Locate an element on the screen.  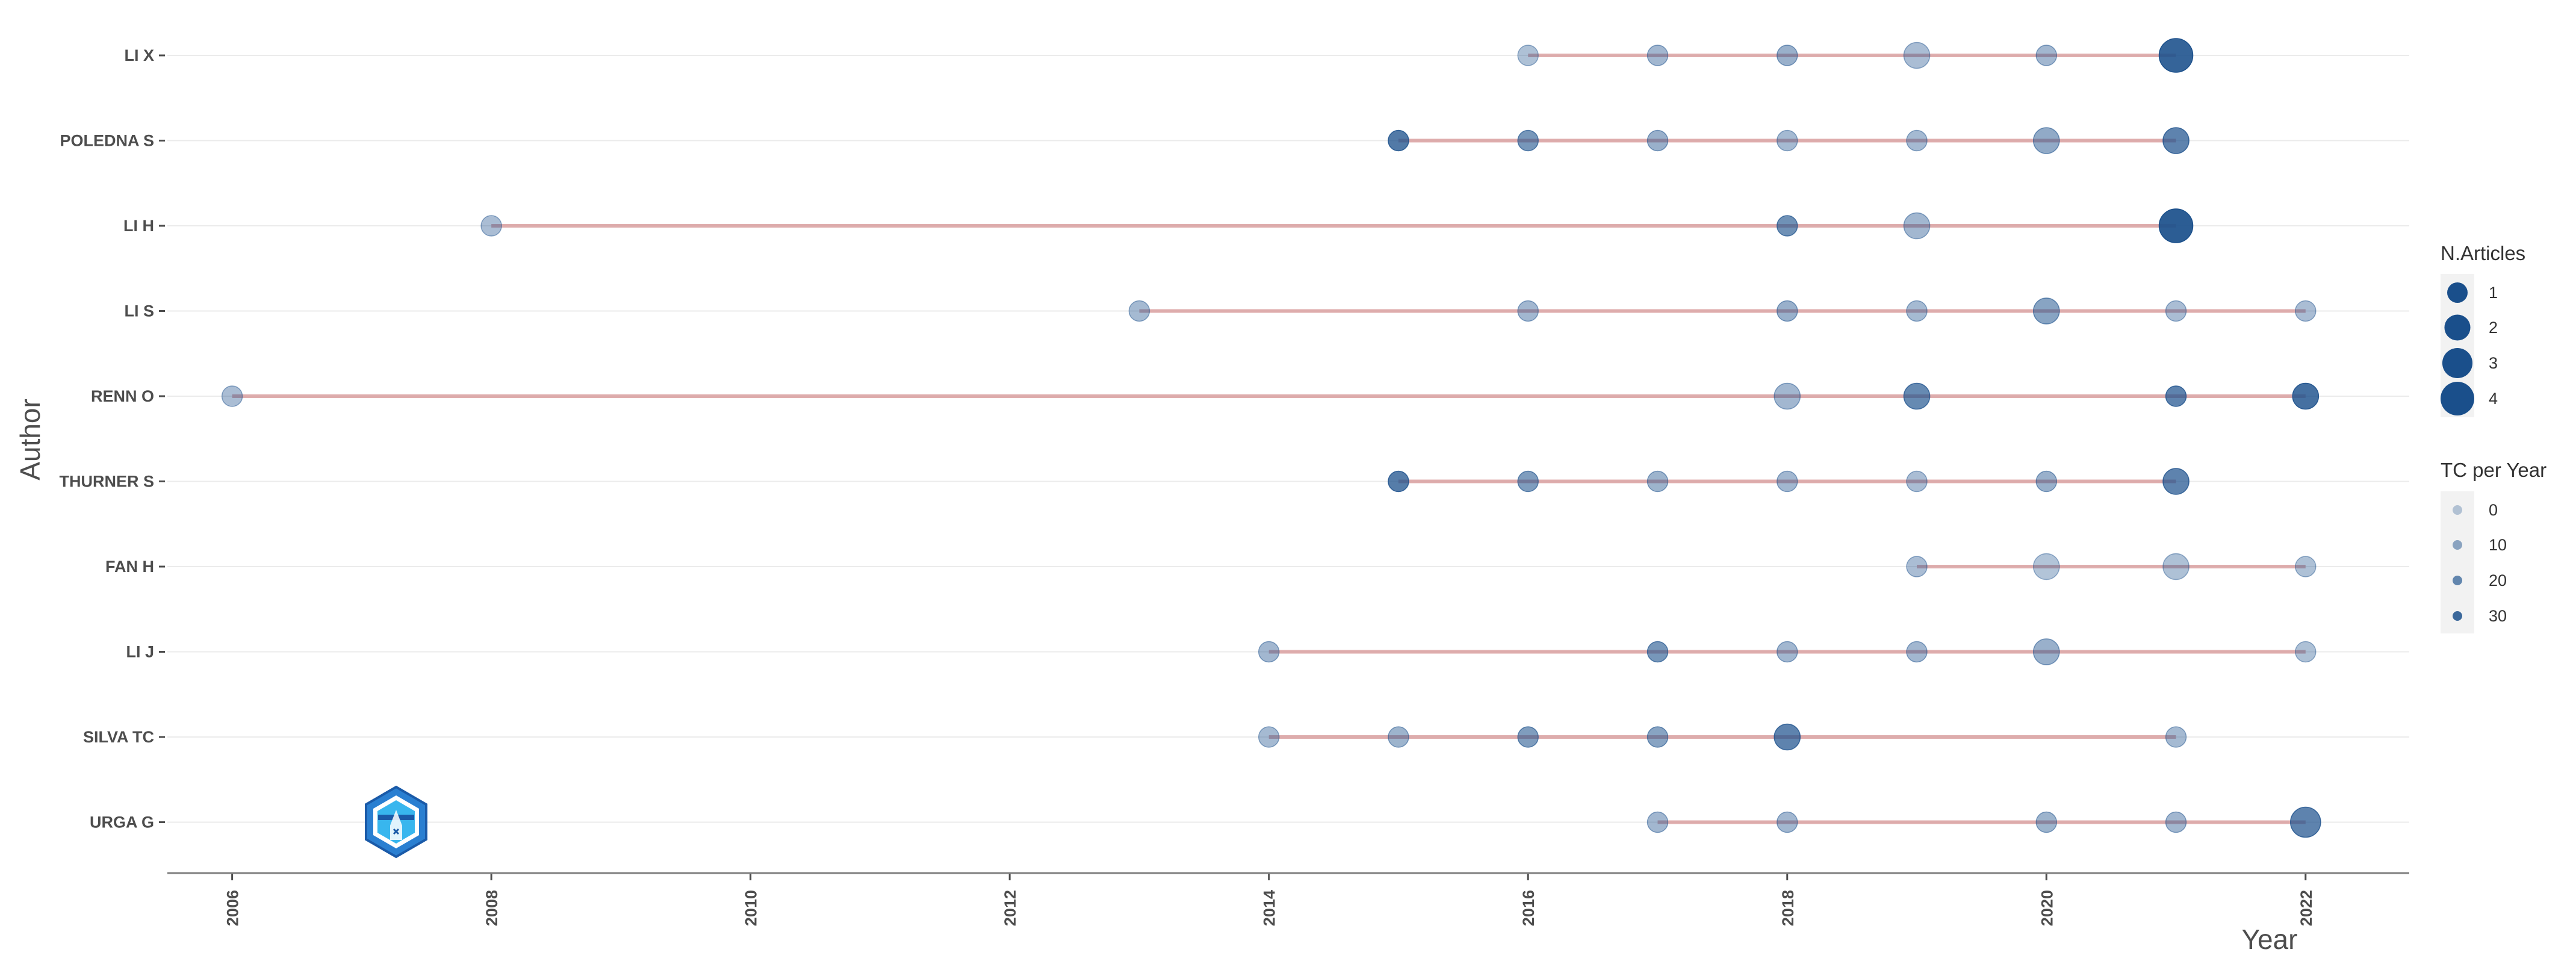
x-tick-label-2020: 2020 is located at coordinates (2047, 908).